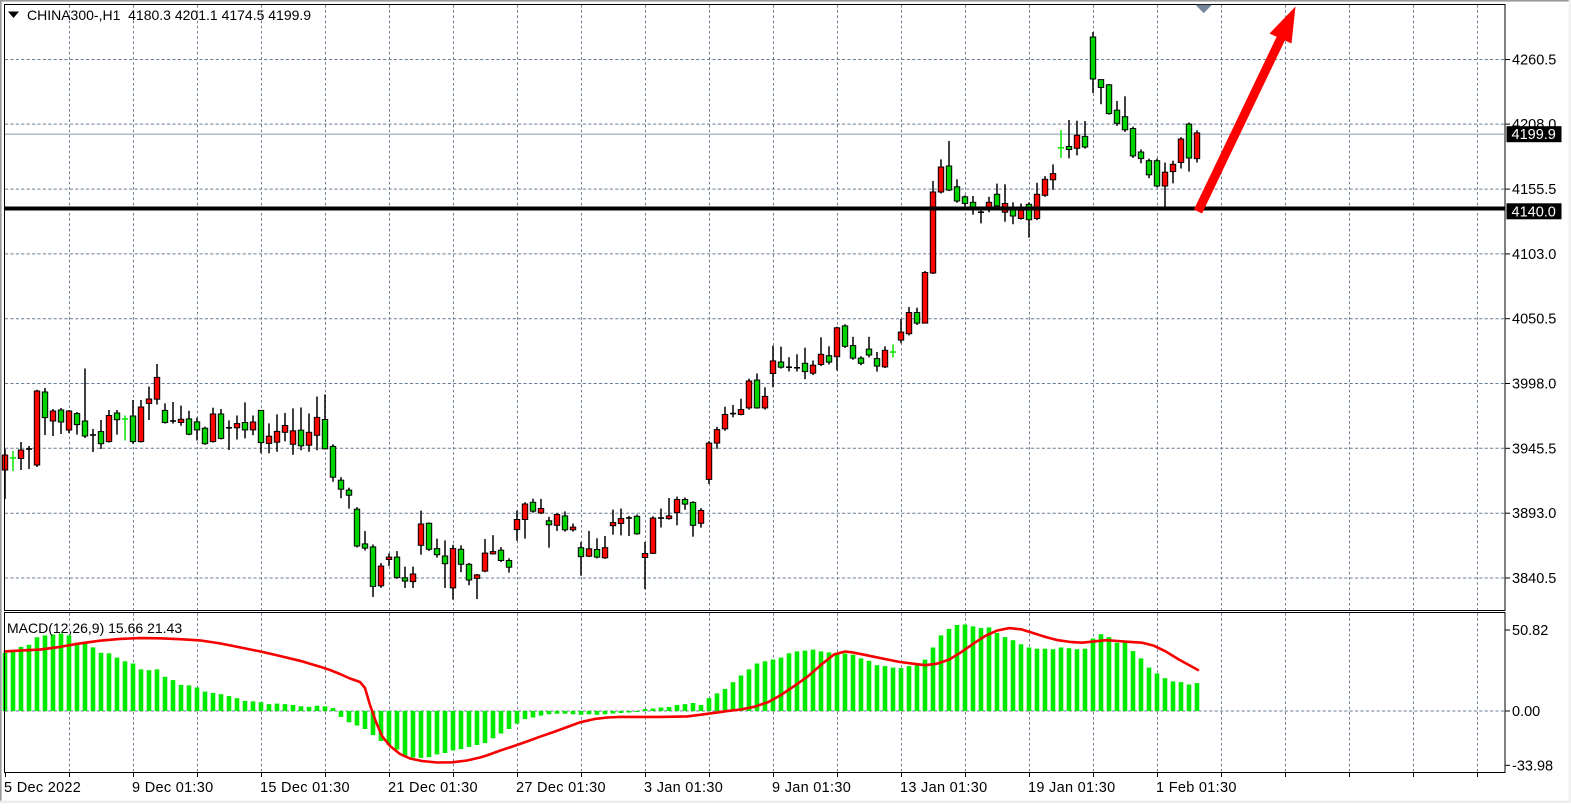 This screenshot has width=1571, height=808. What do you see at coordinates (1534, 320) in the screenshot?
I see `svg-text: 4050.5` at bounding box center [1534, 320].